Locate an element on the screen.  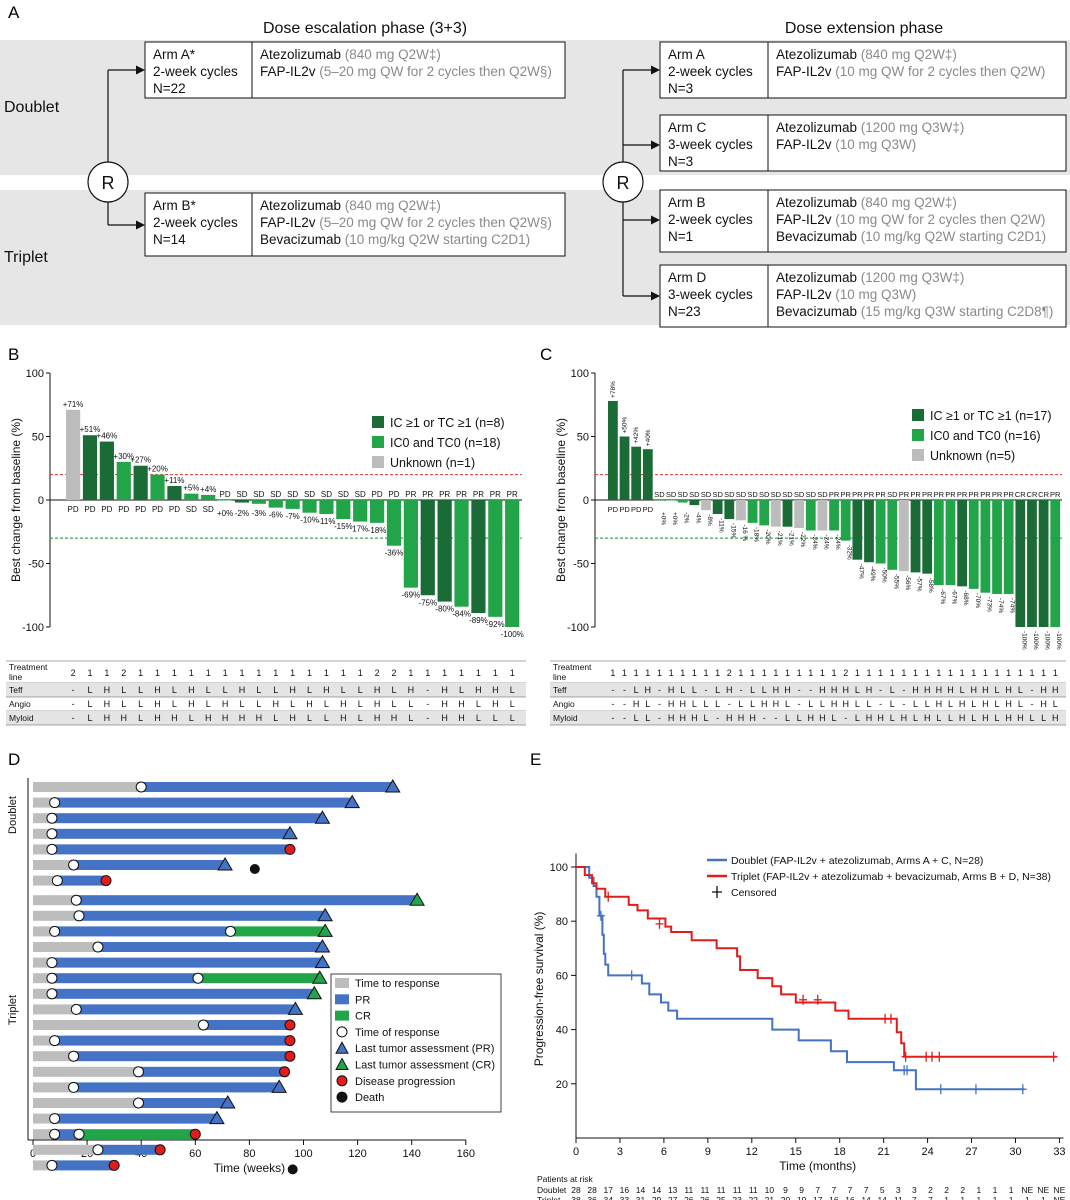
panel-e-x-label: Time (months) is located at coordinates (817, 1166).